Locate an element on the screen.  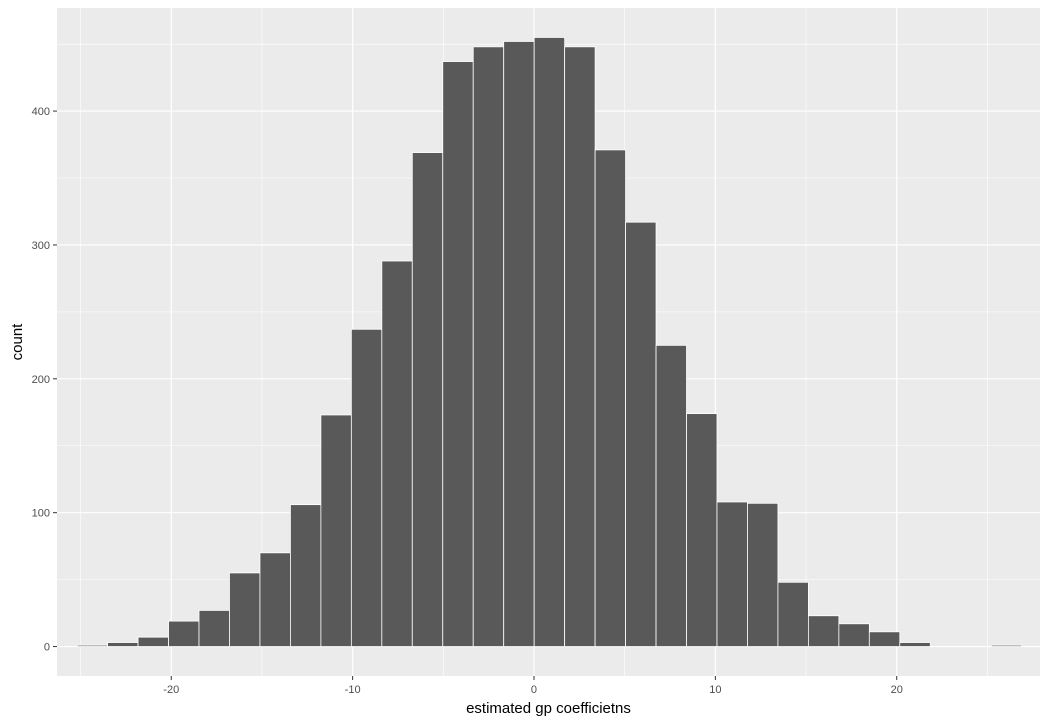
y-tick-label: 400 is located at coordinates (41, 112).